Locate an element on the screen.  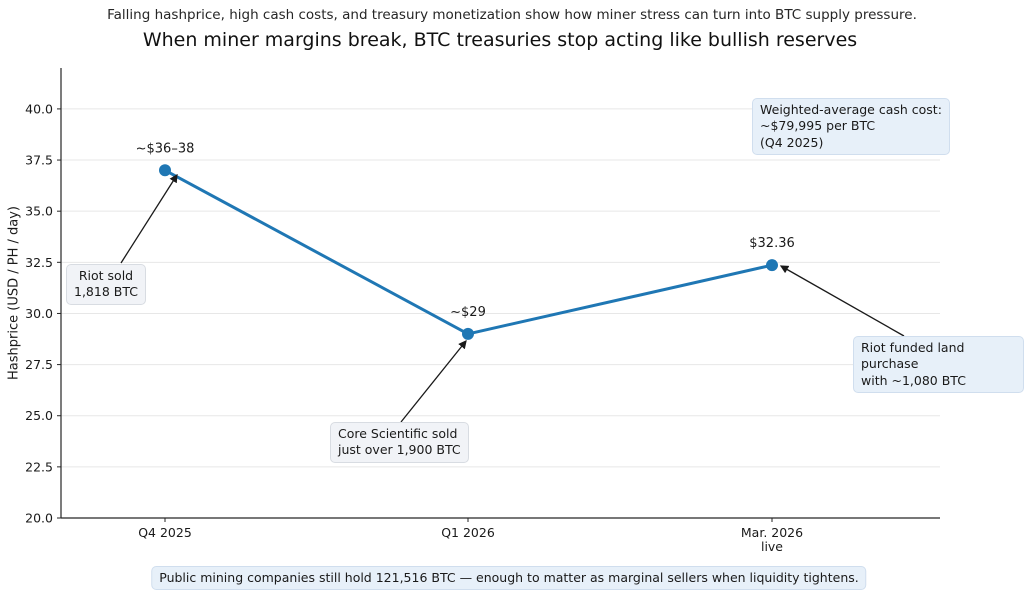
annotation-riot-sold: Riot sold 1,818 BTC is located at coordinates (106, 284).